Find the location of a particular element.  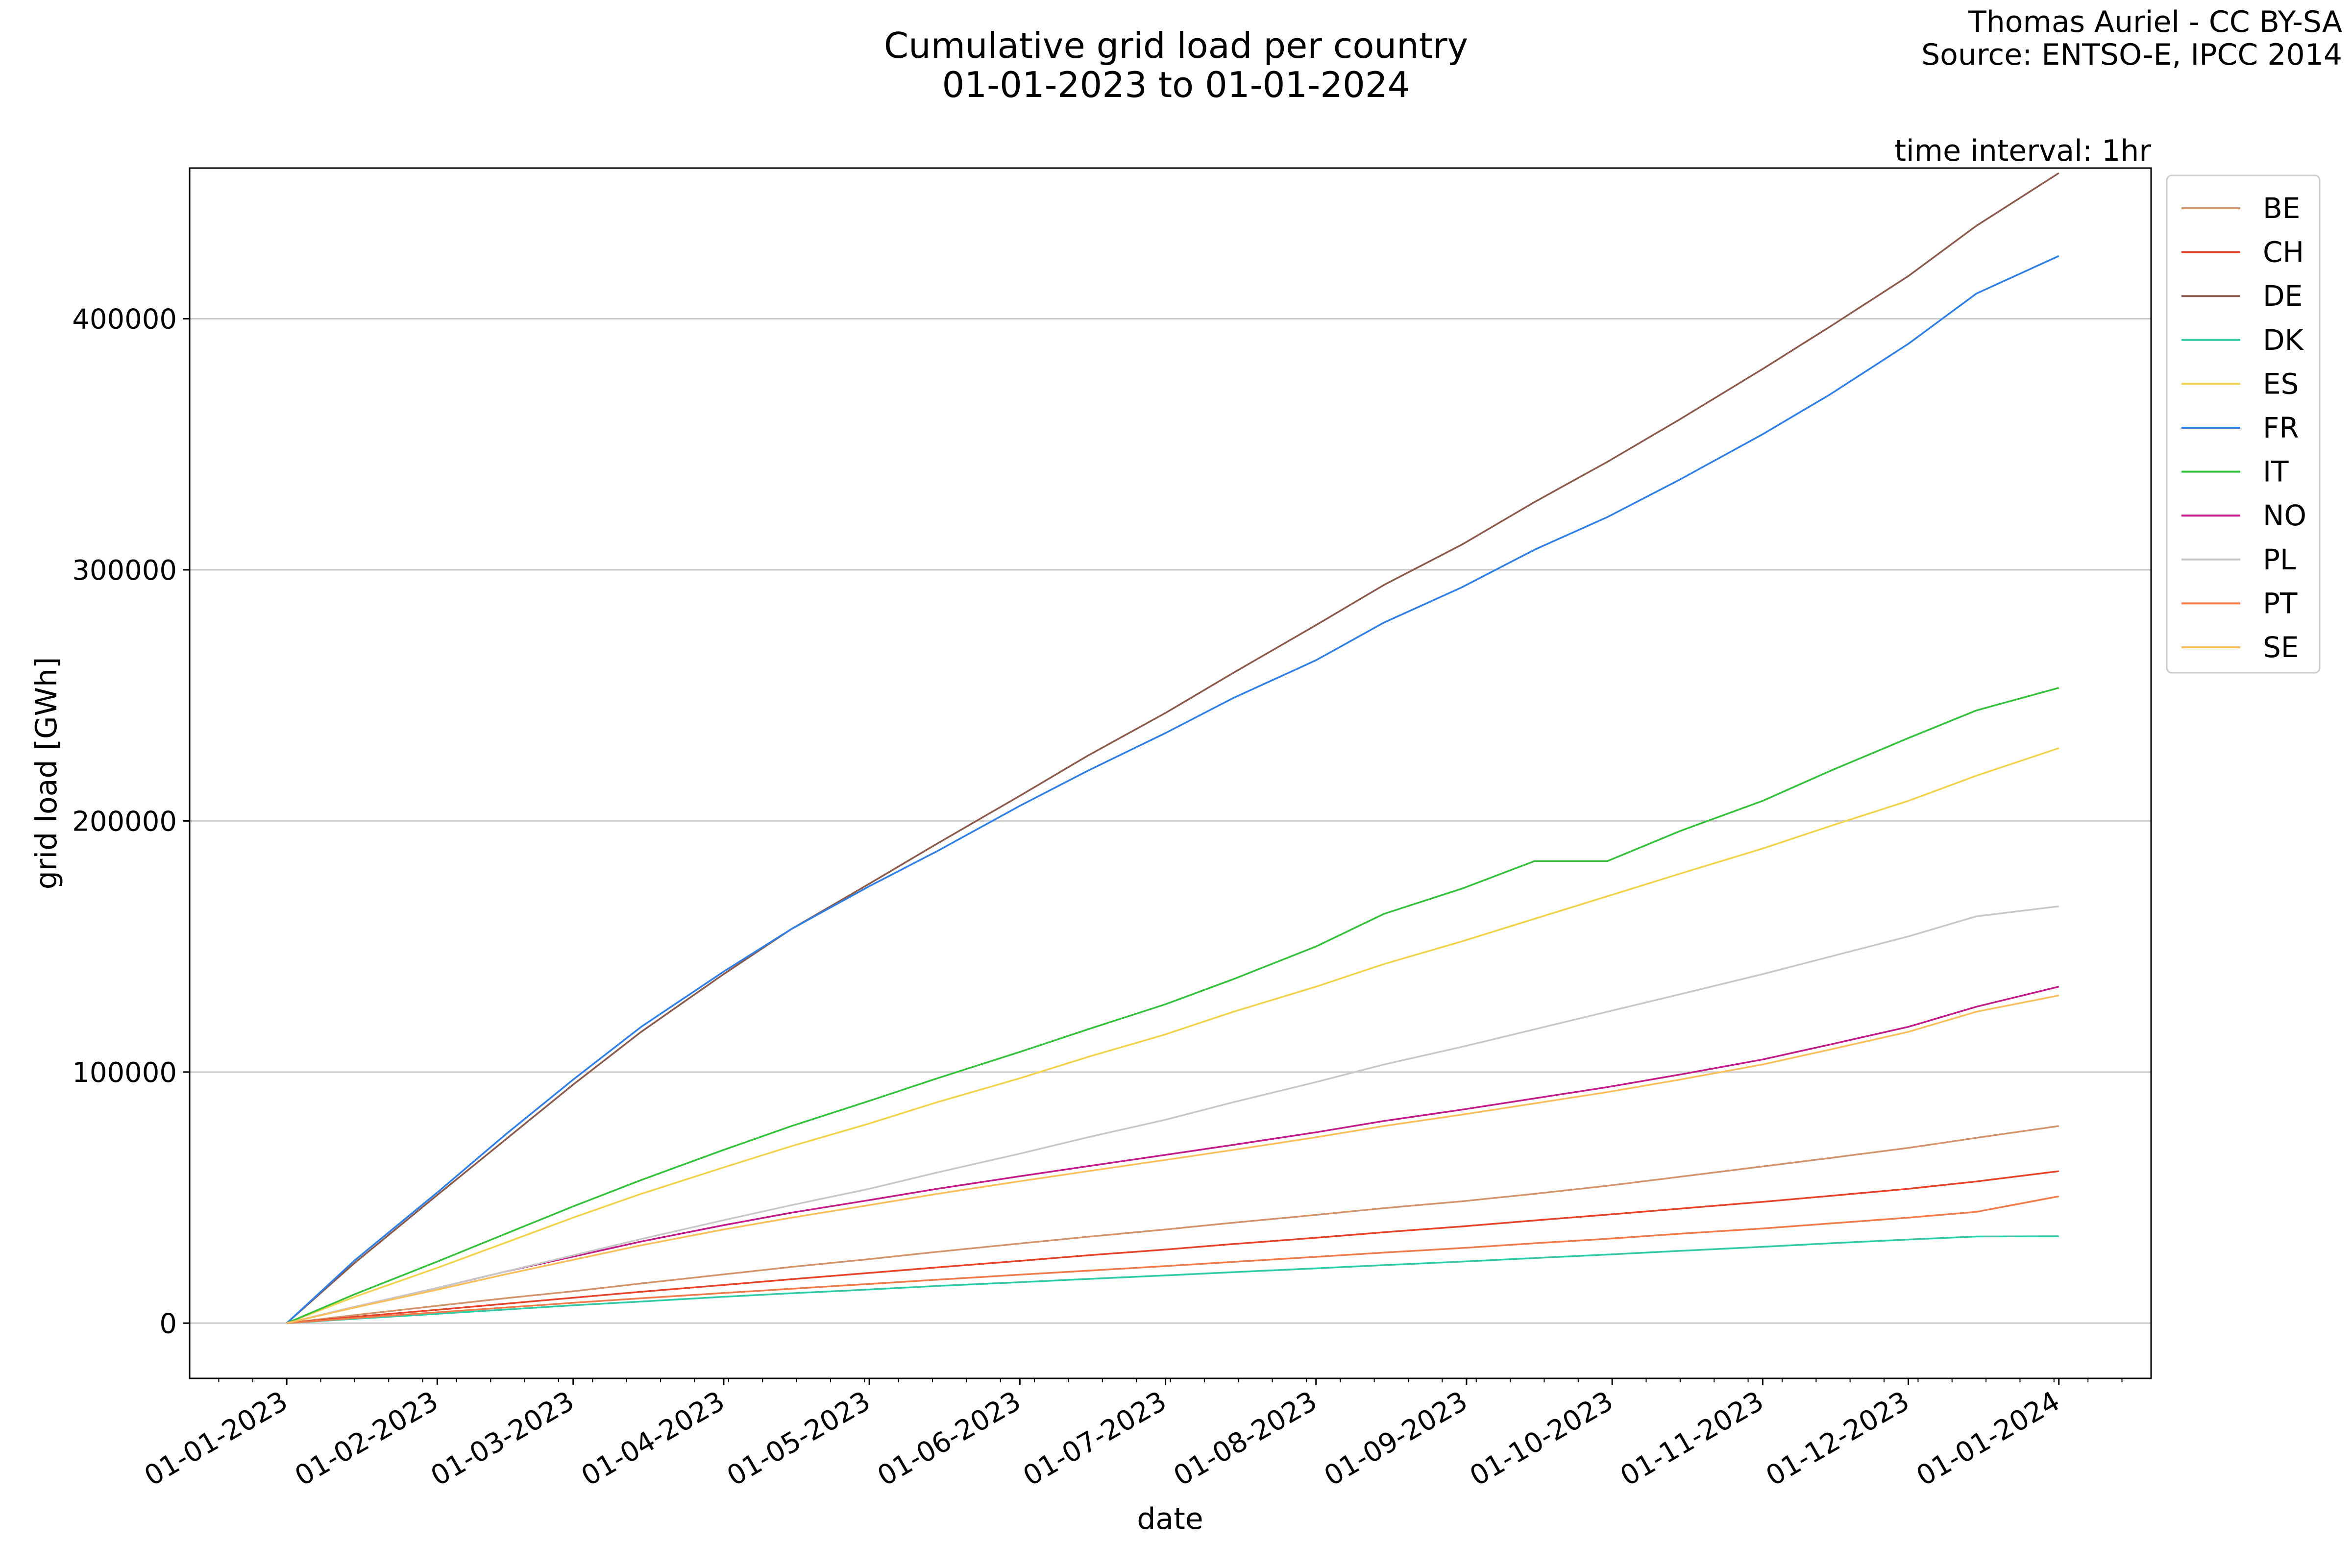

series-line-be is located at coordinates (1172, 1224).